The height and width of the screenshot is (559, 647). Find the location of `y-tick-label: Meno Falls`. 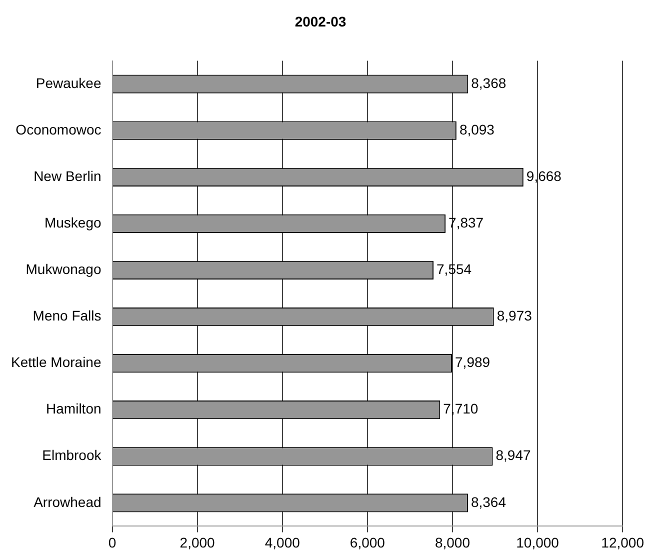

y-tick-label: Meno Falls is located at coordinates (67, 316).